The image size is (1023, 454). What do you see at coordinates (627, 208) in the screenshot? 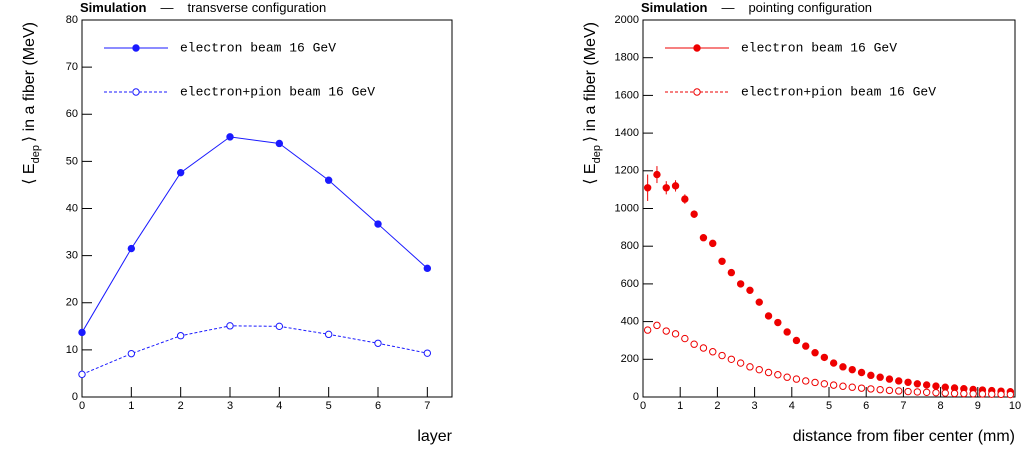
I see `y-tick-label: 1000` at bounding box center [627, 208].